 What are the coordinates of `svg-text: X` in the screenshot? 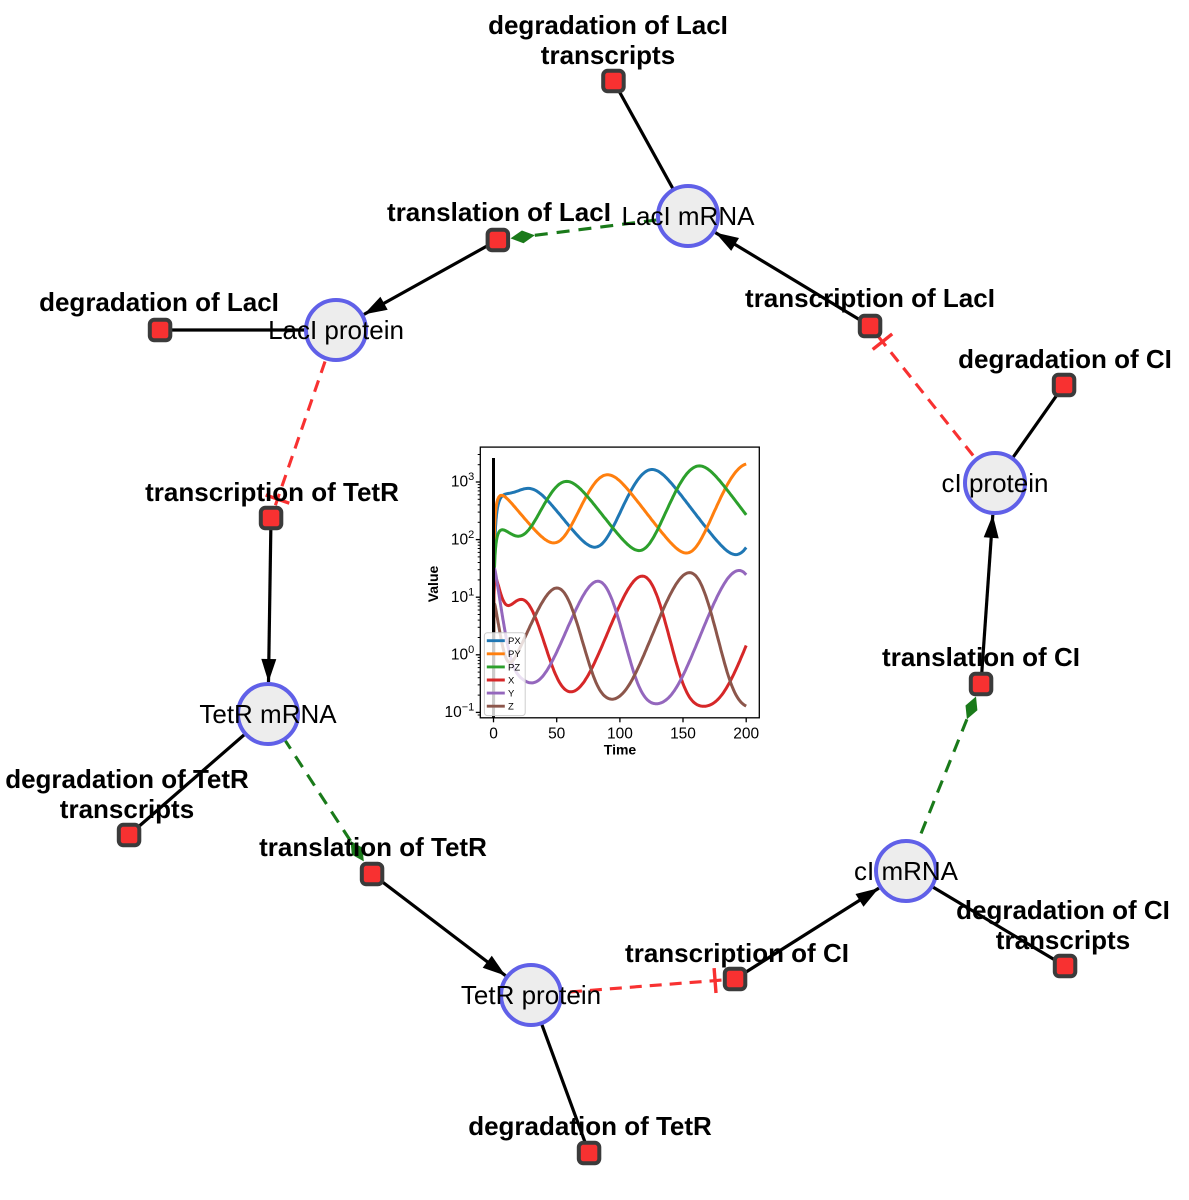 It's located at (511, 680).